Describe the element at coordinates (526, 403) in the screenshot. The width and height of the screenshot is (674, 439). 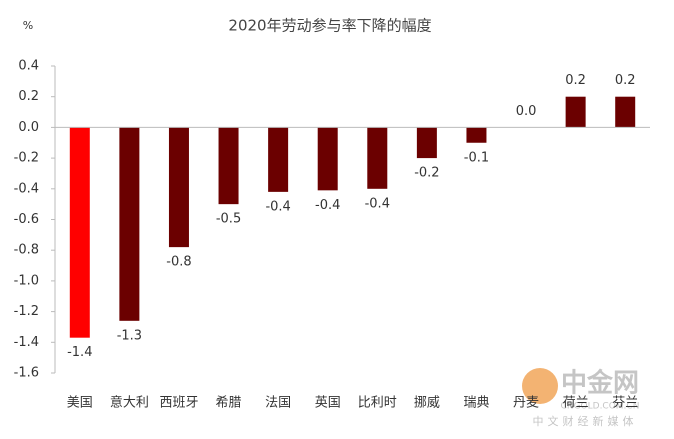
I see `x-tick-label: 丹麦` at that location.